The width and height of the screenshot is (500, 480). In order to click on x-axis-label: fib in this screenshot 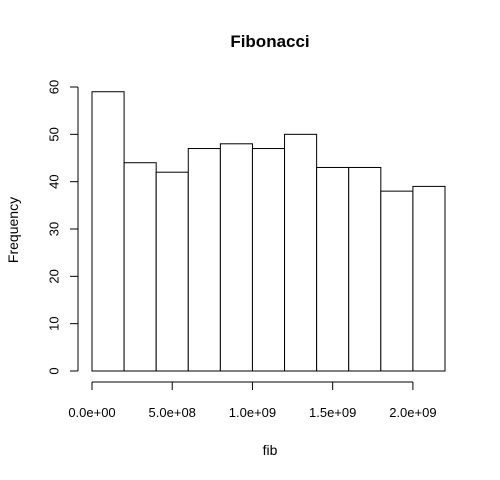, I will do `click(270, 450)`.